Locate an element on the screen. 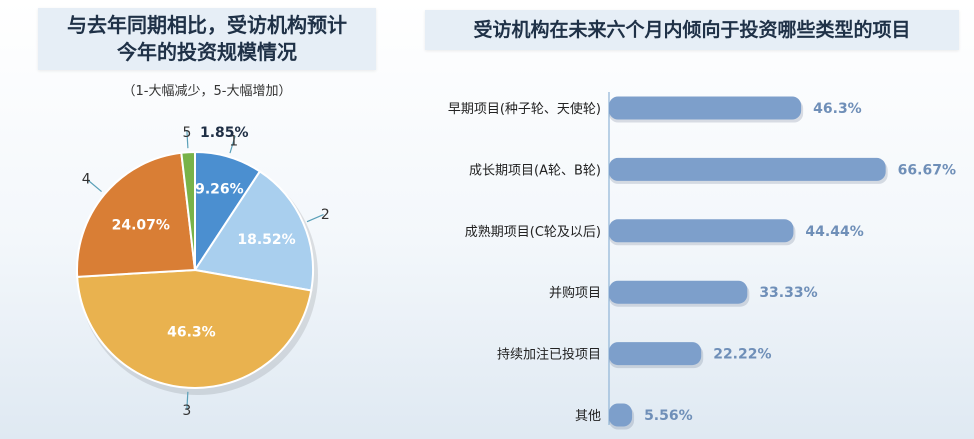 The width and height of the screenshot is (974, 439). pie-category-label: 2 is located at coordinates (325, 215).